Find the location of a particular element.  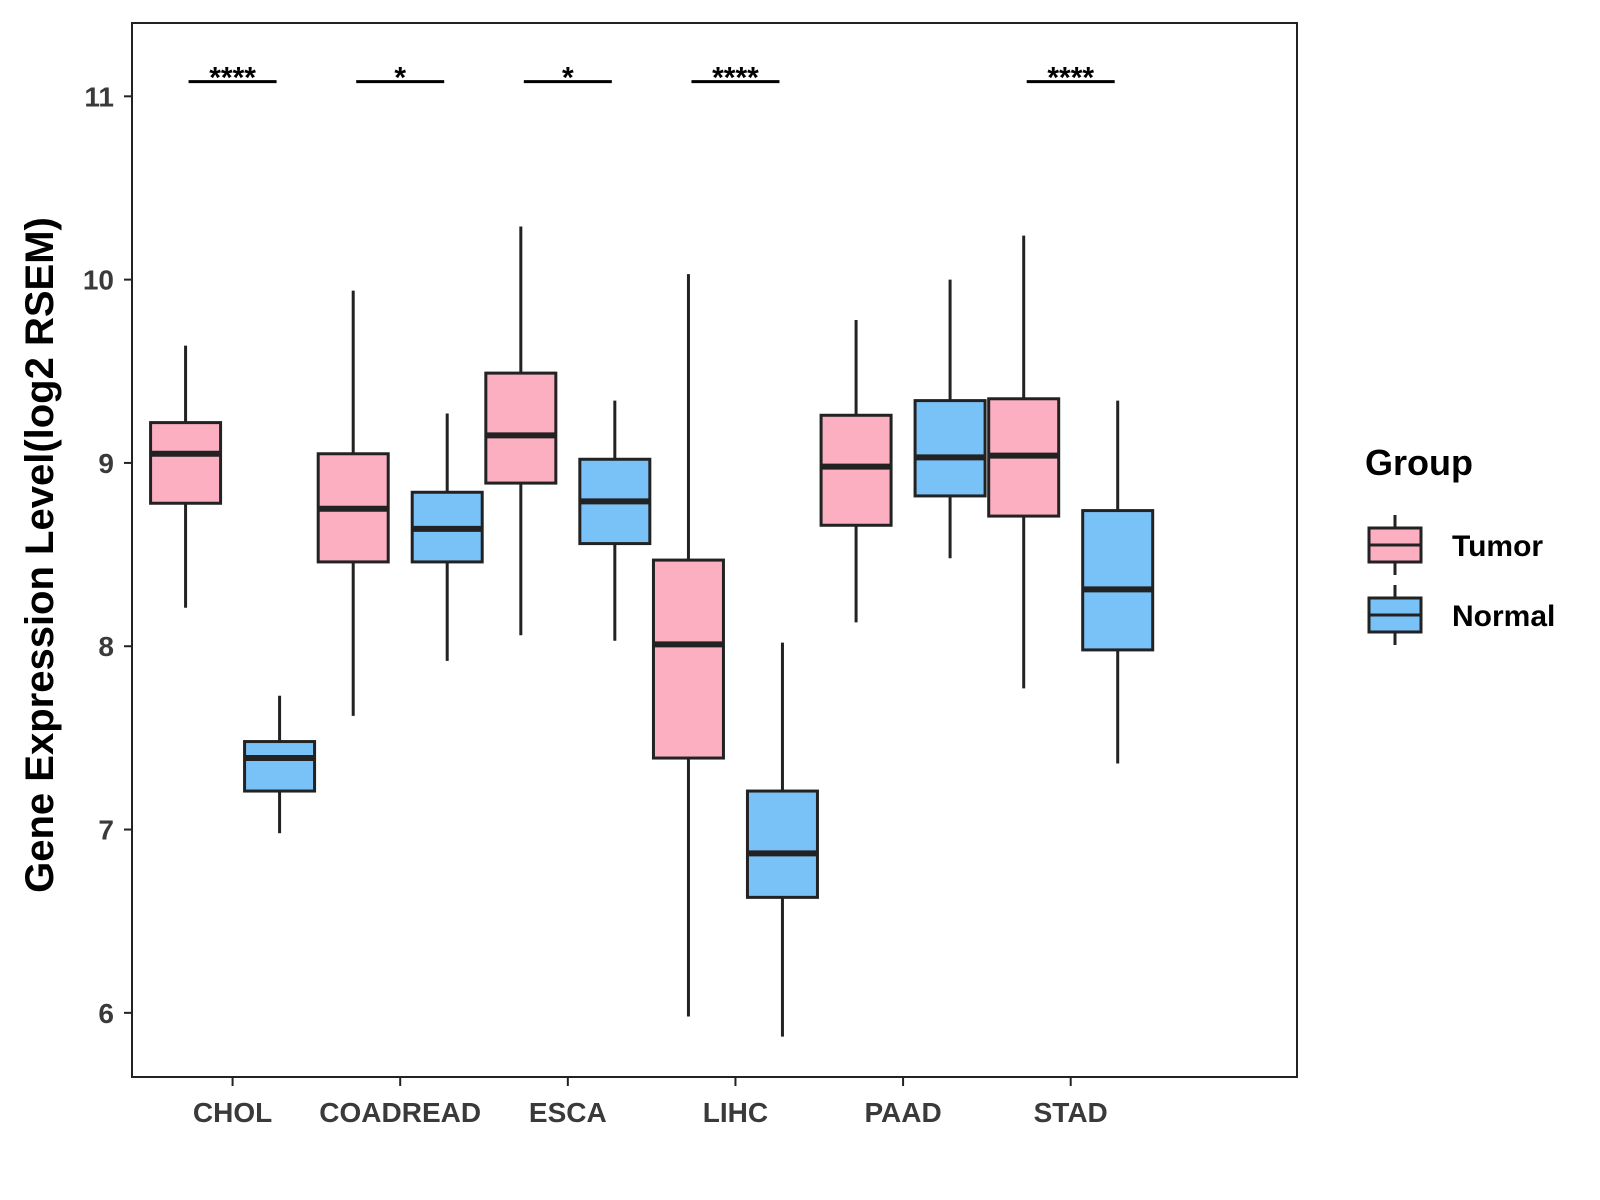

y-tick-label: 9 is located at coordinates (106, 463).